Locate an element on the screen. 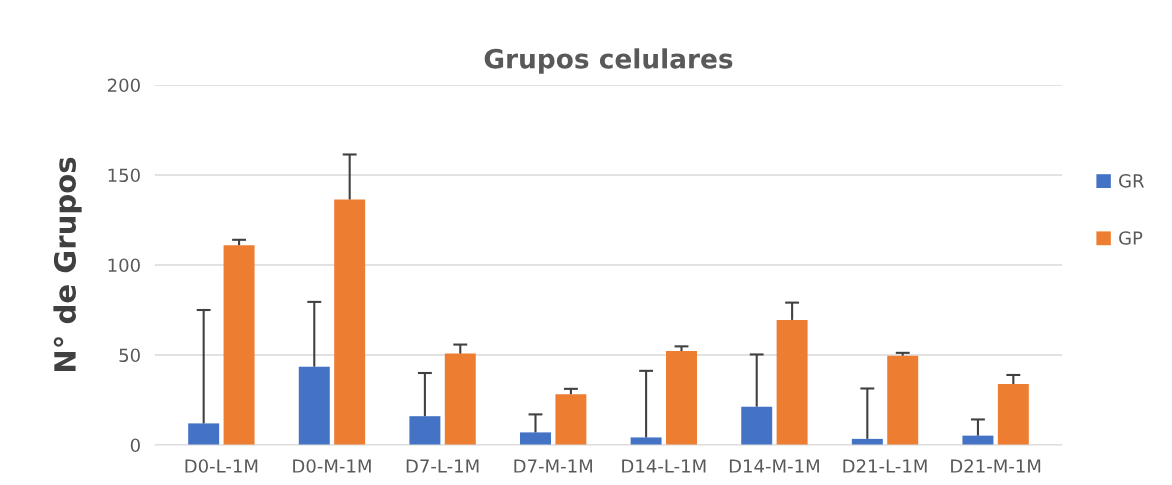  legend-label: GP is located at coordinates (1131, 238).